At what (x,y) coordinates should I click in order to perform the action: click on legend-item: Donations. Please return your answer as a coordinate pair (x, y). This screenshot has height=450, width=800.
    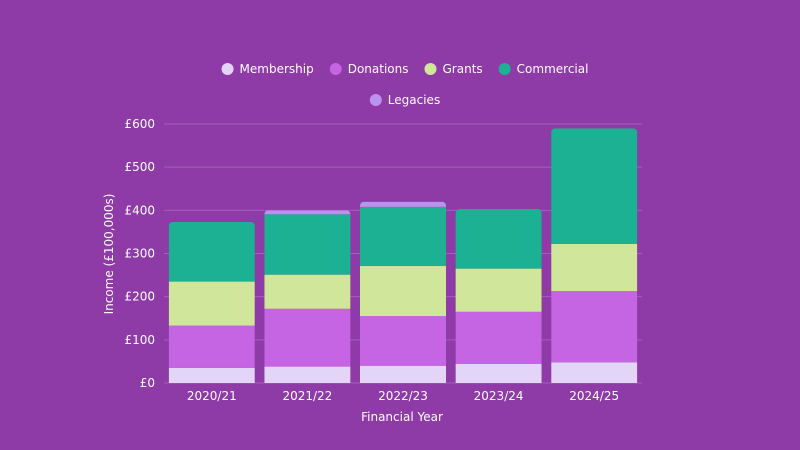
    Looking at the image, I should click on (369, 69).